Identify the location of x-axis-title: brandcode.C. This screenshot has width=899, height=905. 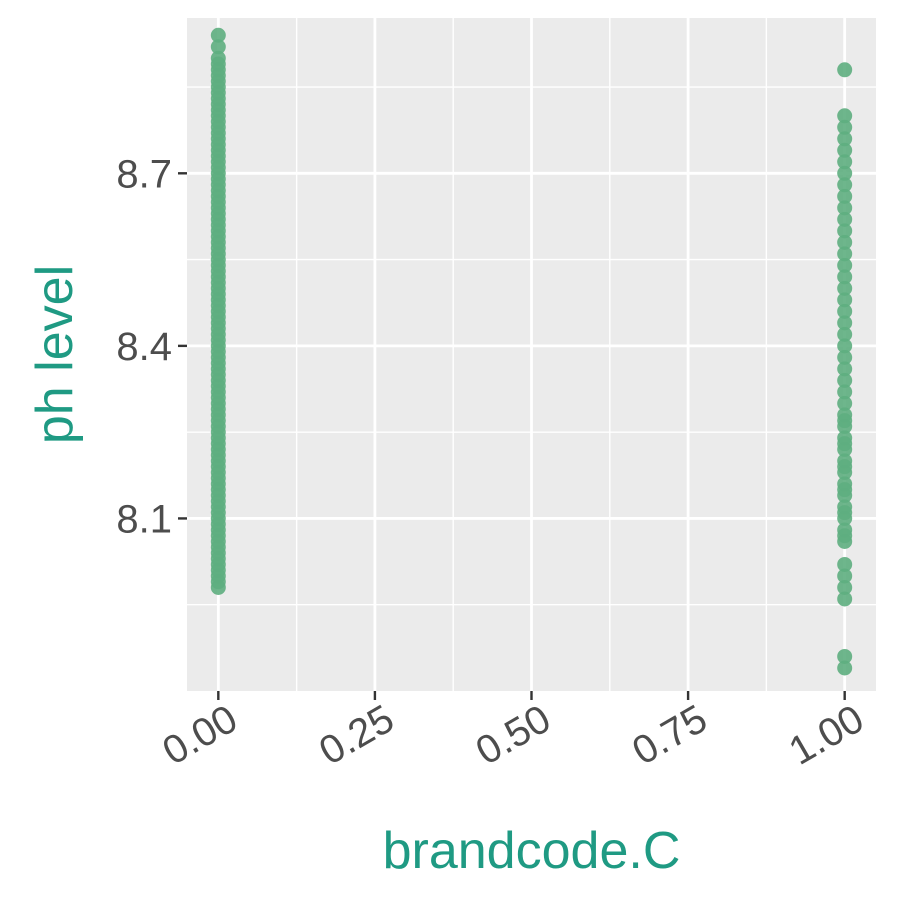
(532, 851).